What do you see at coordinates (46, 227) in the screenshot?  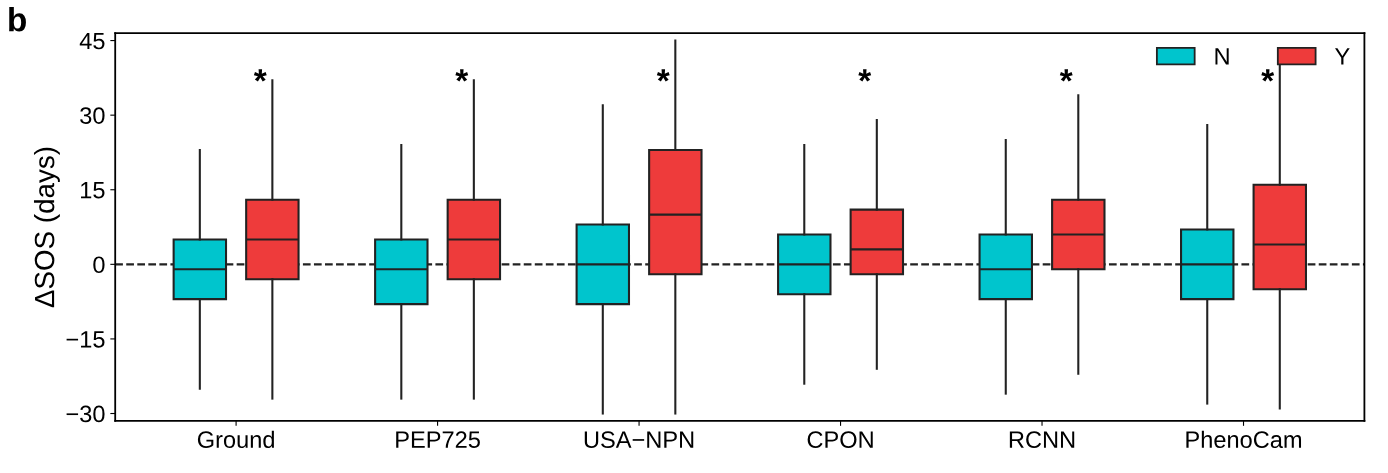 I see `y-axis-title: ΔSOS (days)` at bounding box center [46, 227].